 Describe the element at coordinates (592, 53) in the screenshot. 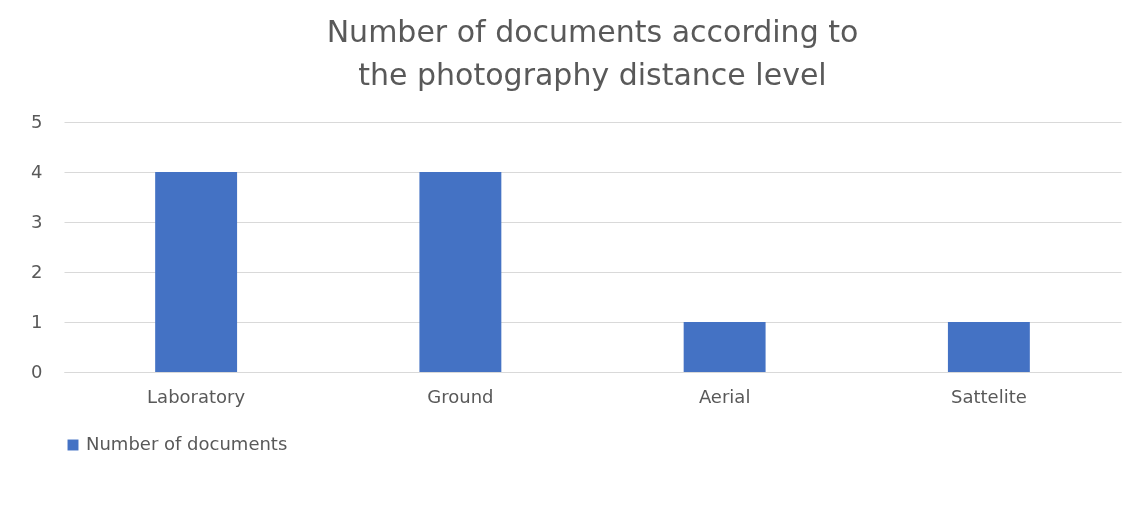

I see `chart-title: Number of documents according to the photography distance level` at that location.